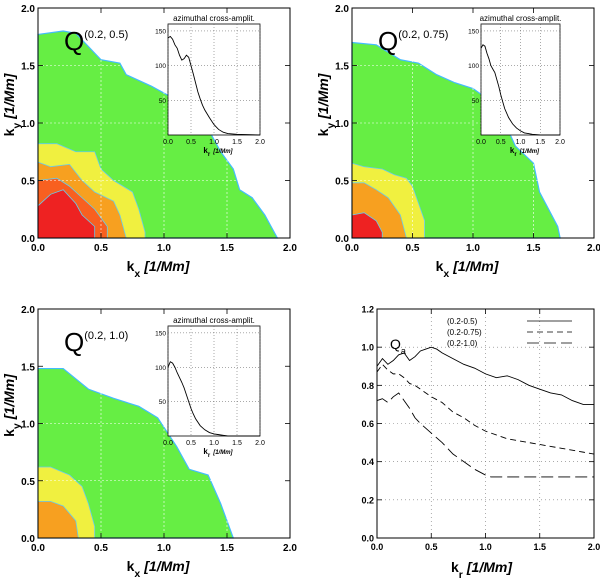 This screenshot has width=600, height=581. Describe the element at coordinates (539, 547) in the screenshot. I see `bottom-right-xtick-label: 1.5` at that location.